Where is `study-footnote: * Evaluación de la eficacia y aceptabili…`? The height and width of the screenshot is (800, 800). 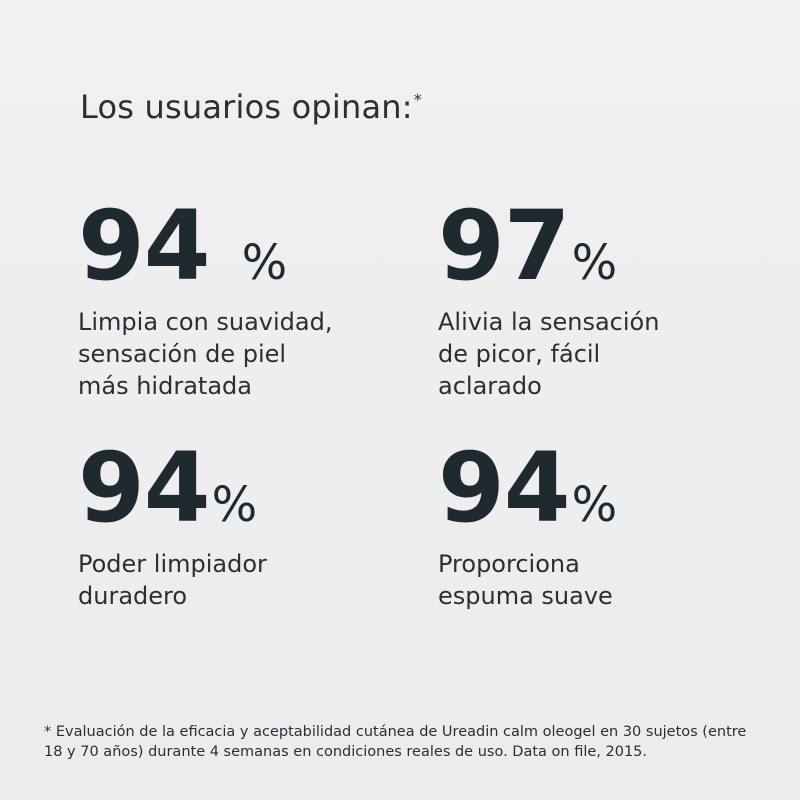
study-footnote: * Evaluación de la eficacia y aceptabili… is located at coordinates (395, 742).